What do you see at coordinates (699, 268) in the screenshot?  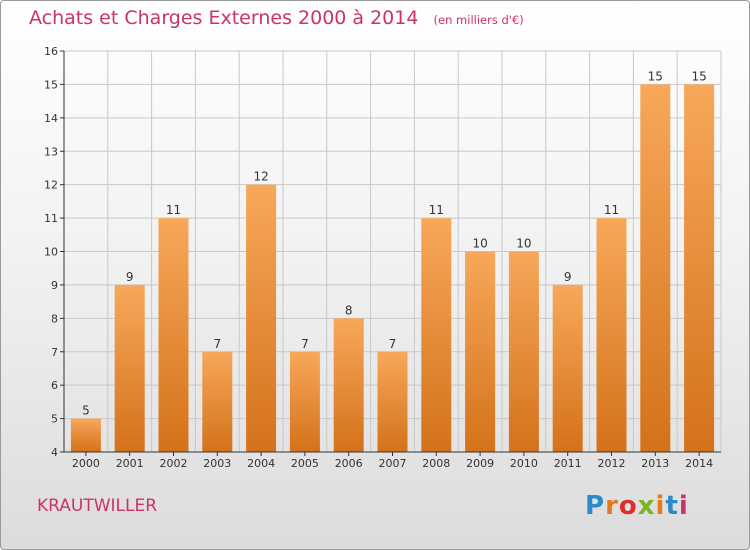 I see `bar-2014` at bounding box center [699, 268].